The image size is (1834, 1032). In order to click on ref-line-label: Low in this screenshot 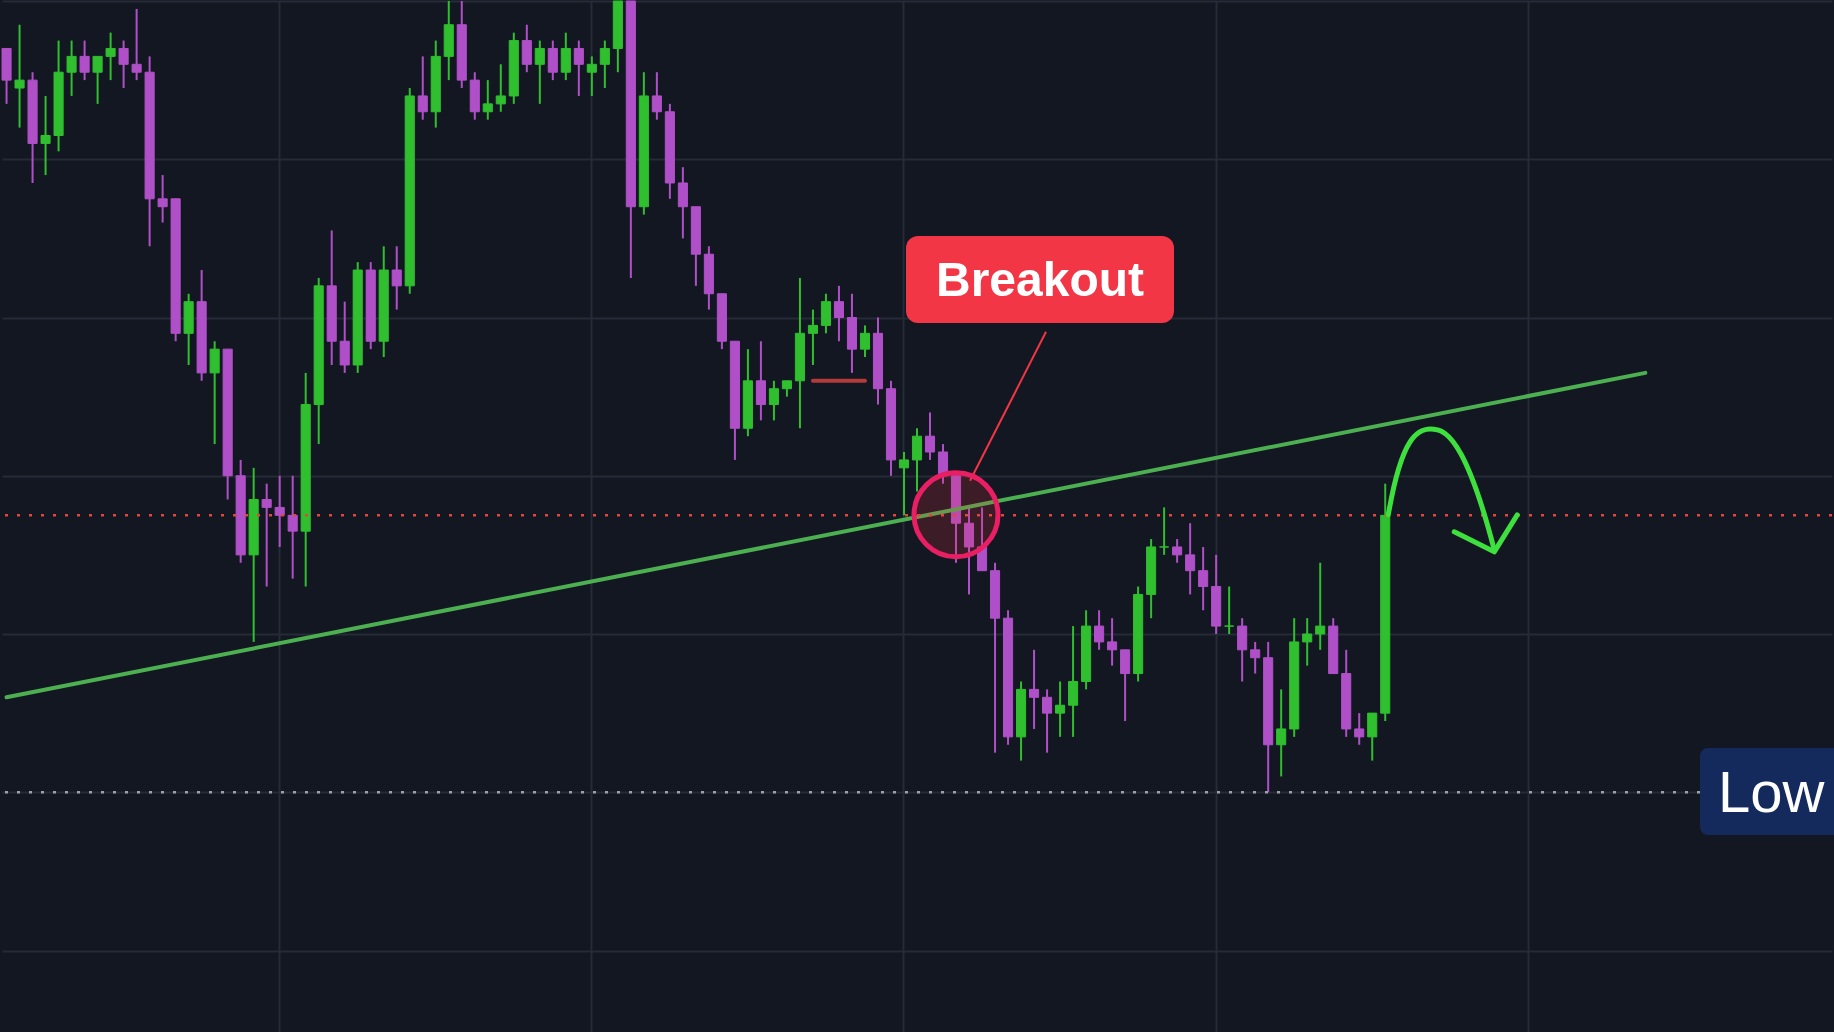, I will do `click(1767, 792)`.